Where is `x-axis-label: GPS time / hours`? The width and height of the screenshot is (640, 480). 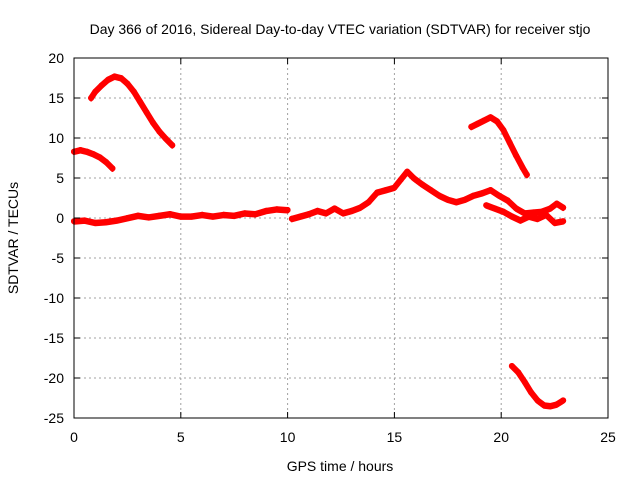 x-axis-label: GPS time / hours is located at coordinates (340, 466).